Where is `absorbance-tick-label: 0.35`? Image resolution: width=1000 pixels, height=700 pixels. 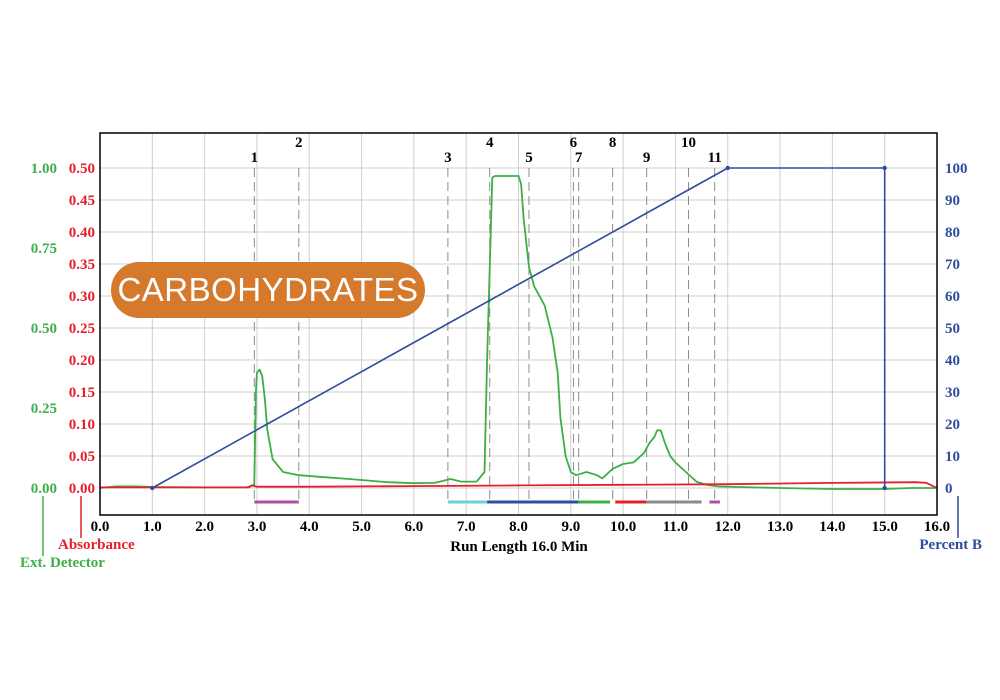 absorbance-tick-label: 0.35 is located at coordinates (82, 265).